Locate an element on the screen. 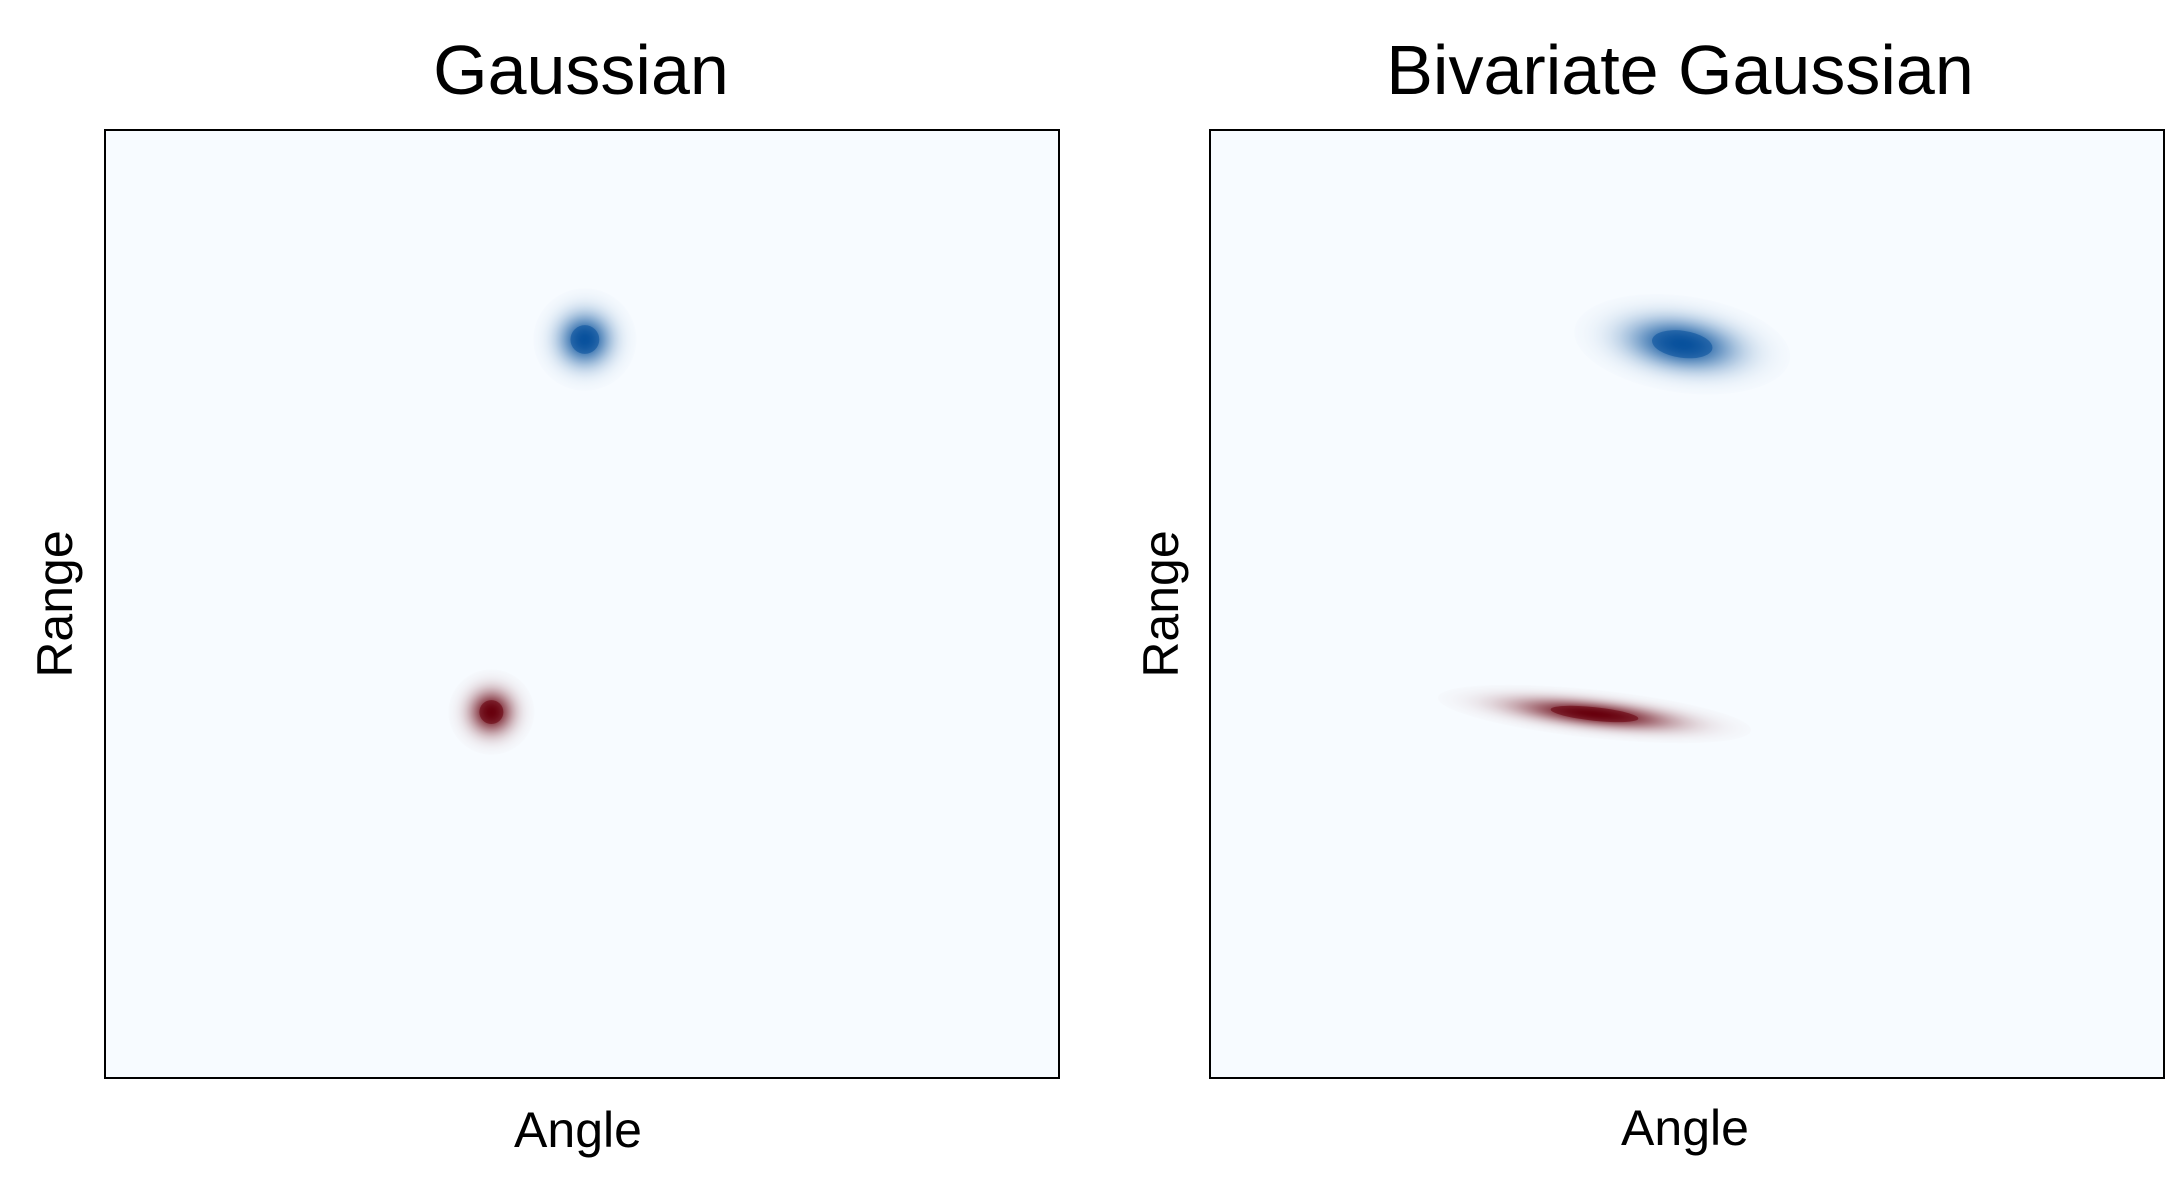  gaussian-y-axis-label: Range is located at coordinates (55, 603).